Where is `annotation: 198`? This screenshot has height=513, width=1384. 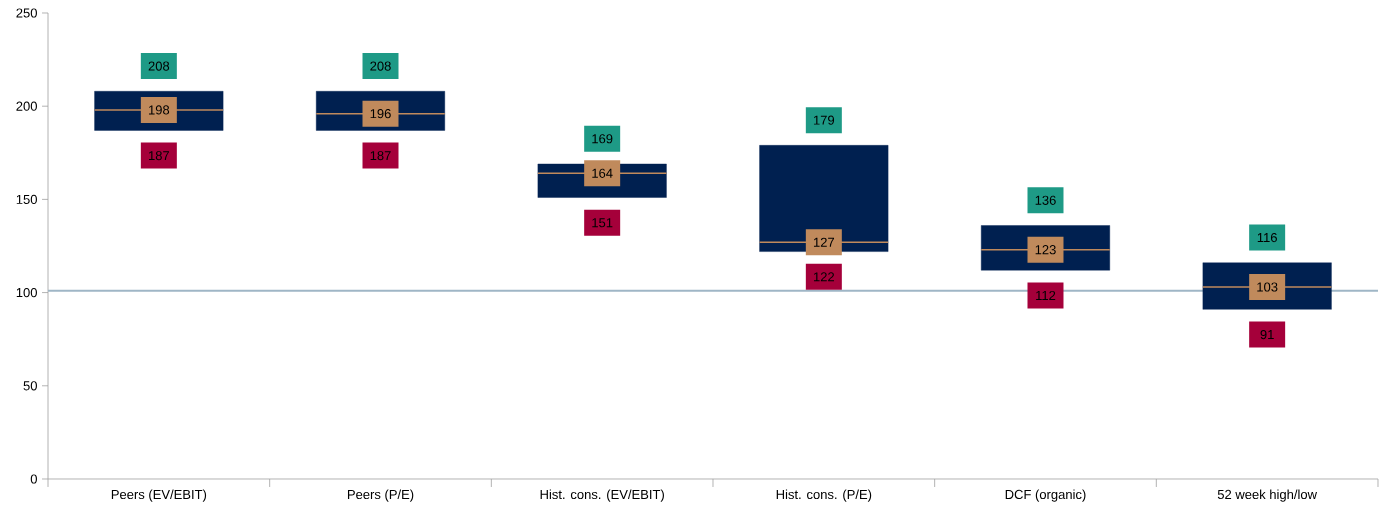
annotation: 198 is located at coordinates (159, 110).